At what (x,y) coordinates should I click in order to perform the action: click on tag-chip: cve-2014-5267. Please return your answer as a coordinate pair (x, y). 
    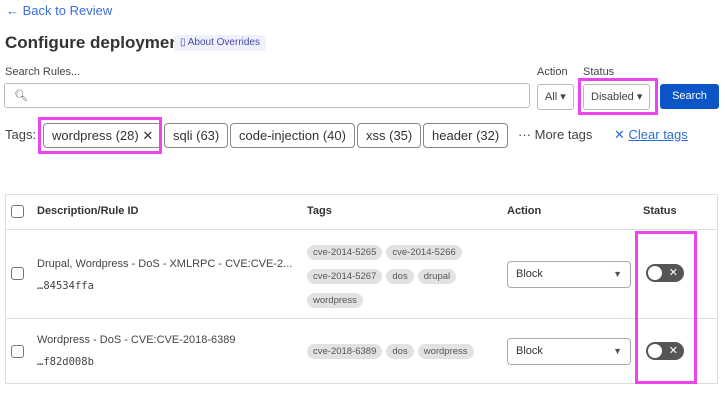
    Looking at the image, I should click on (345, 276).